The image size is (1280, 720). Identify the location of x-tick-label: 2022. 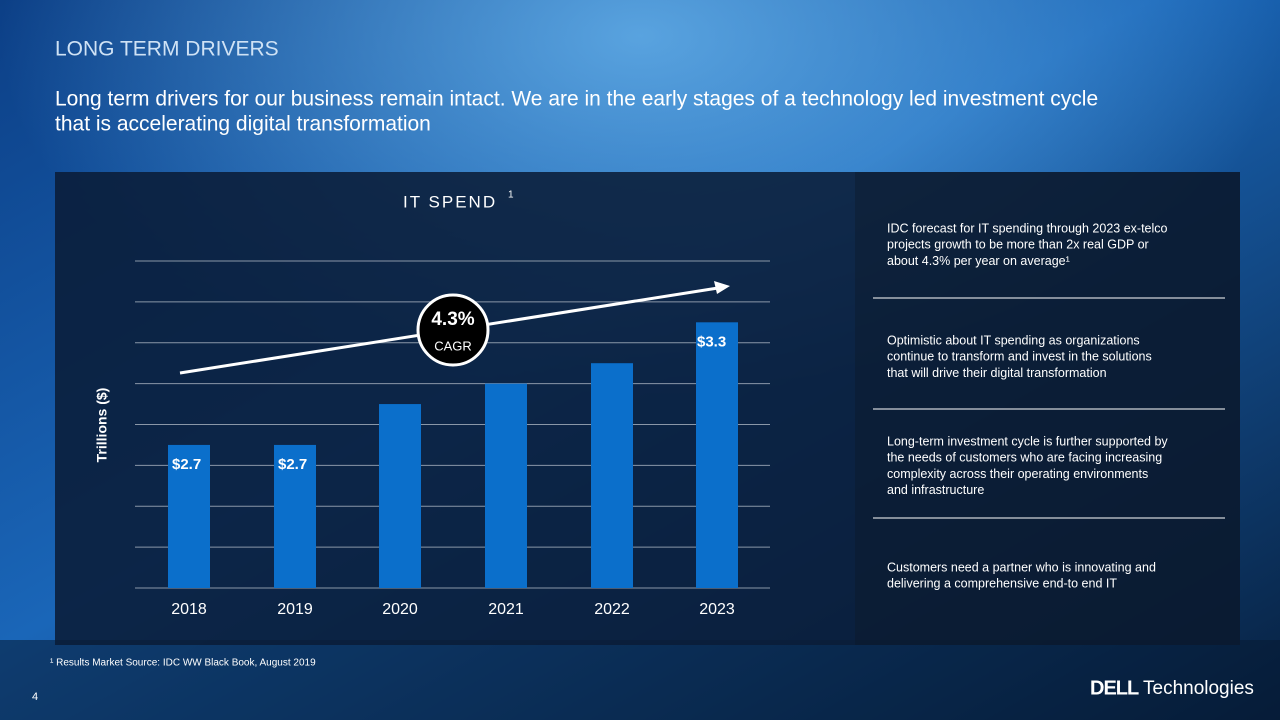
(612, 609).